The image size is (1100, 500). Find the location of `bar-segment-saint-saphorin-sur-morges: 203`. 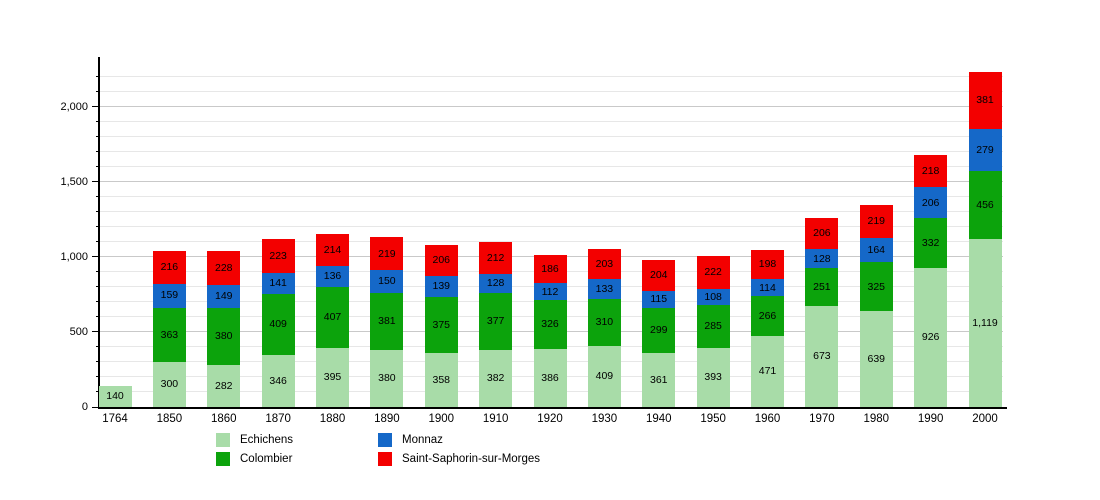

bar-segment-saint-saphorin-sur-morges: 203 is located at coordinates (604, 264).